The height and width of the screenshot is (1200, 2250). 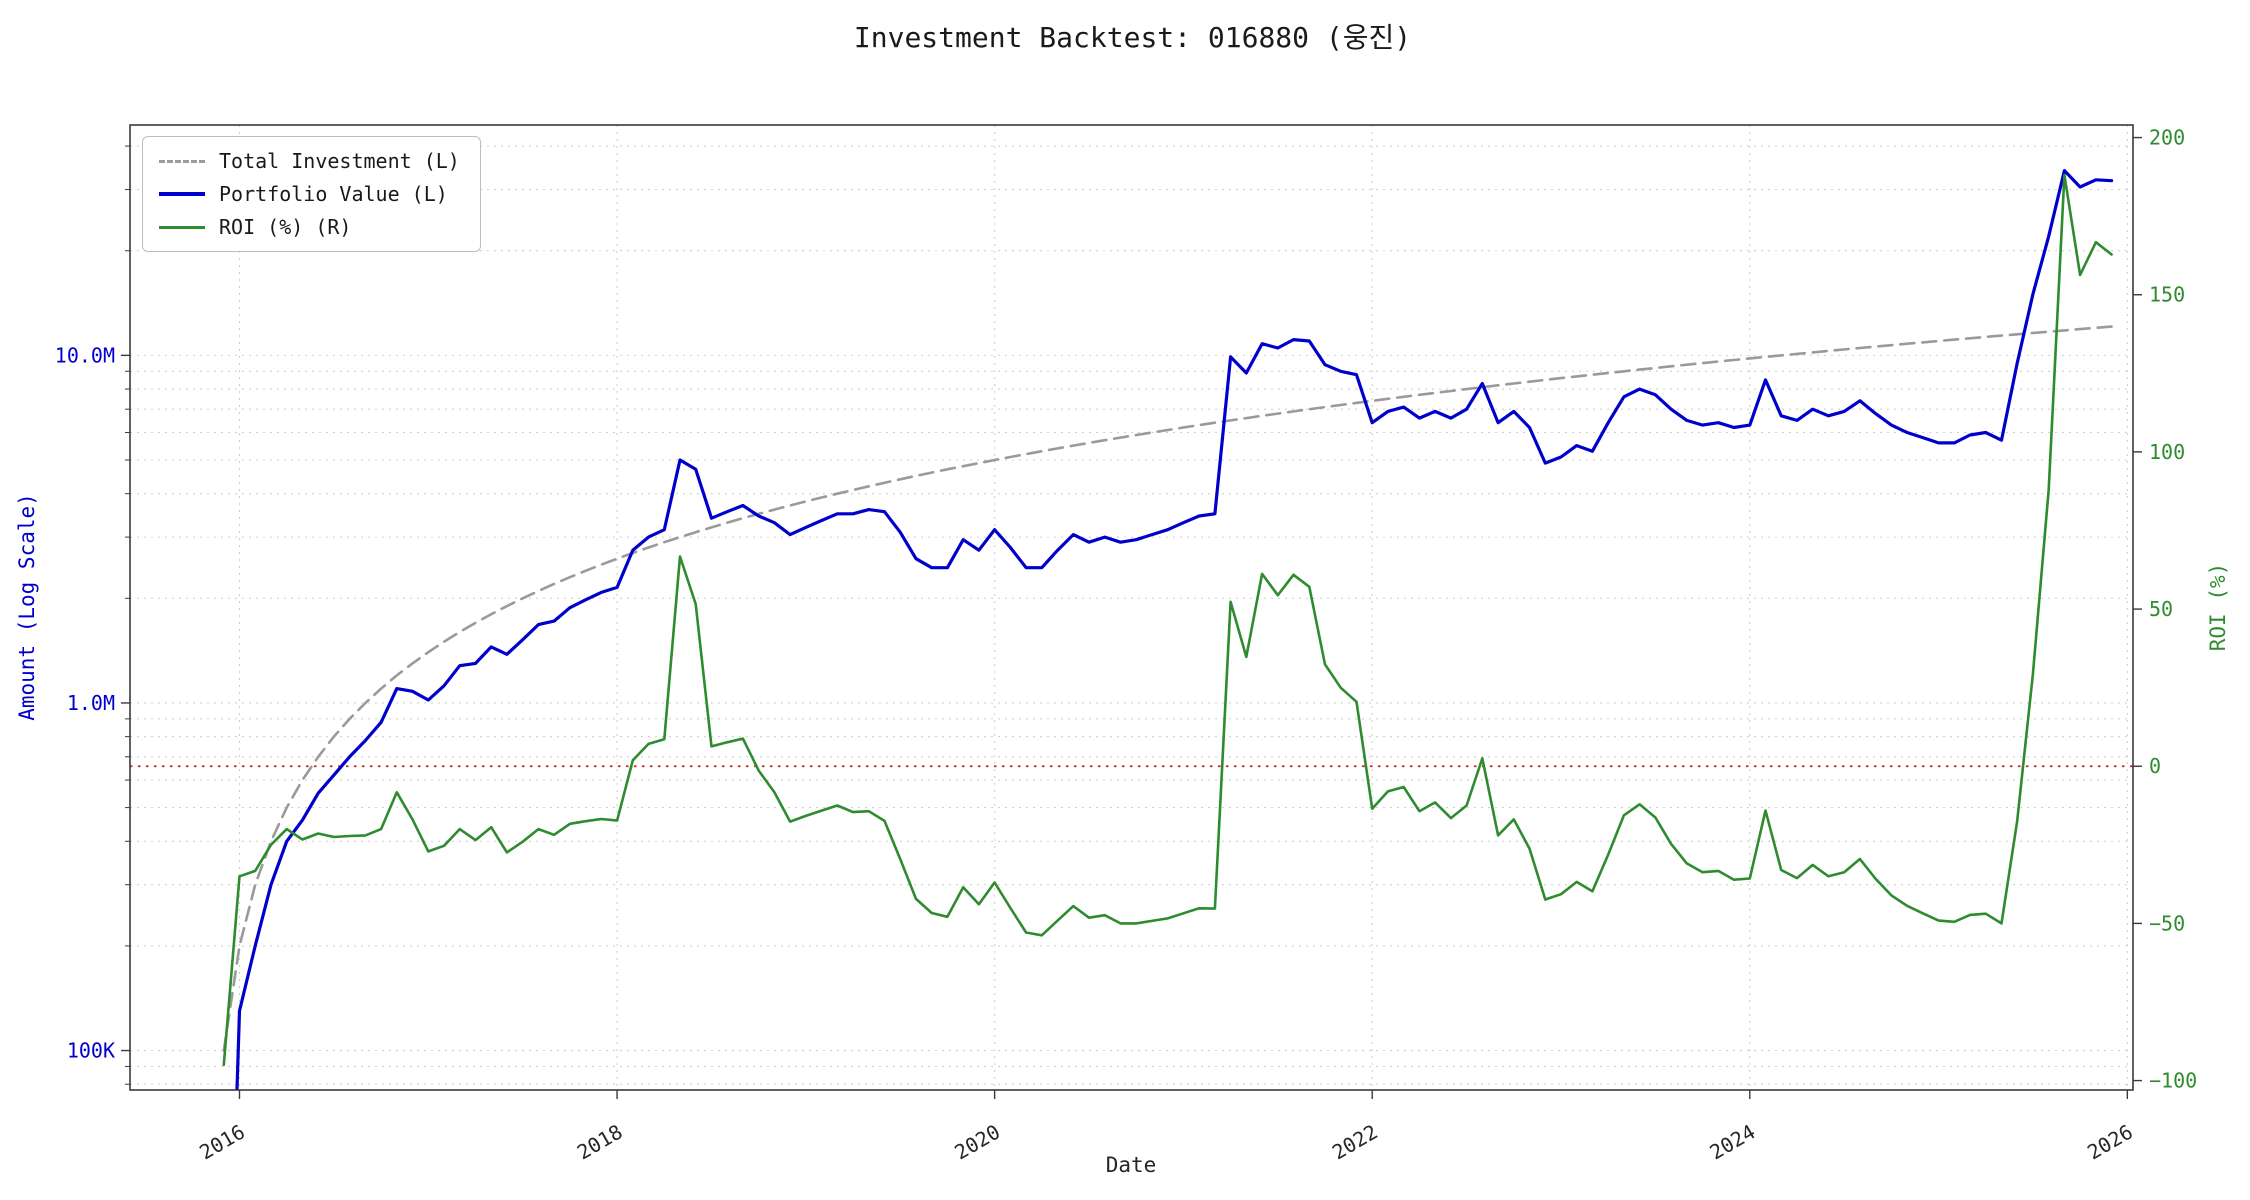 I want to click on legend-item-total-investment: Total Investment (L), so click(x=309, y=161).